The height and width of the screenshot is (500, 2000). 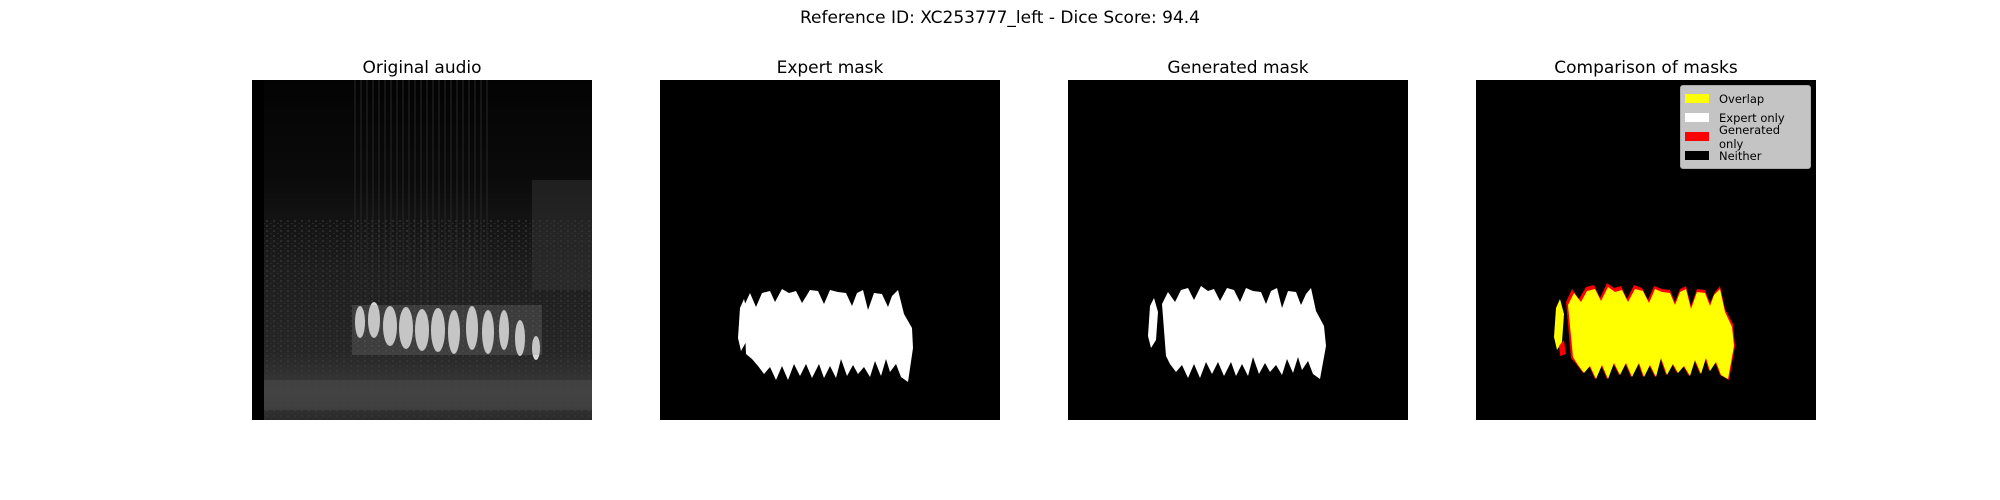 I want to click on legend-item-expert-only: Expert only, so click(x=1745, y=117).